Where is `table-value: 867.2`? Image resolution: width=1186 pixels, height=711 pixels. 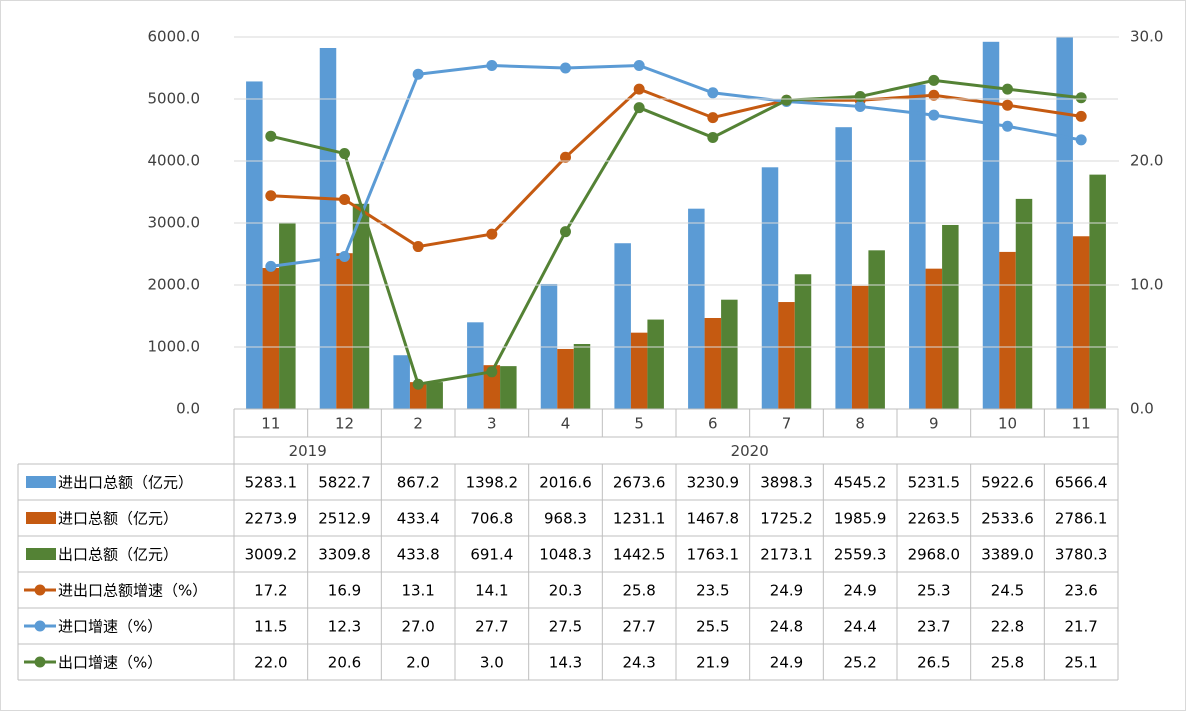 table-value: 867.2 is located at coordinates (418, 483).